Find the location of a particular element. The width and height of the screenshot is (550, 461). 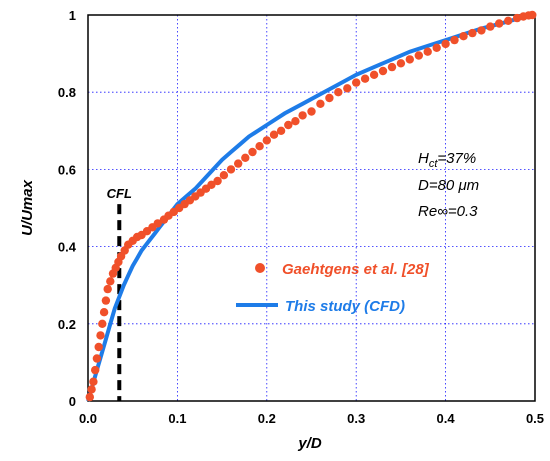

x-tick-label: 0.1 is located at coordinates (177, 418).